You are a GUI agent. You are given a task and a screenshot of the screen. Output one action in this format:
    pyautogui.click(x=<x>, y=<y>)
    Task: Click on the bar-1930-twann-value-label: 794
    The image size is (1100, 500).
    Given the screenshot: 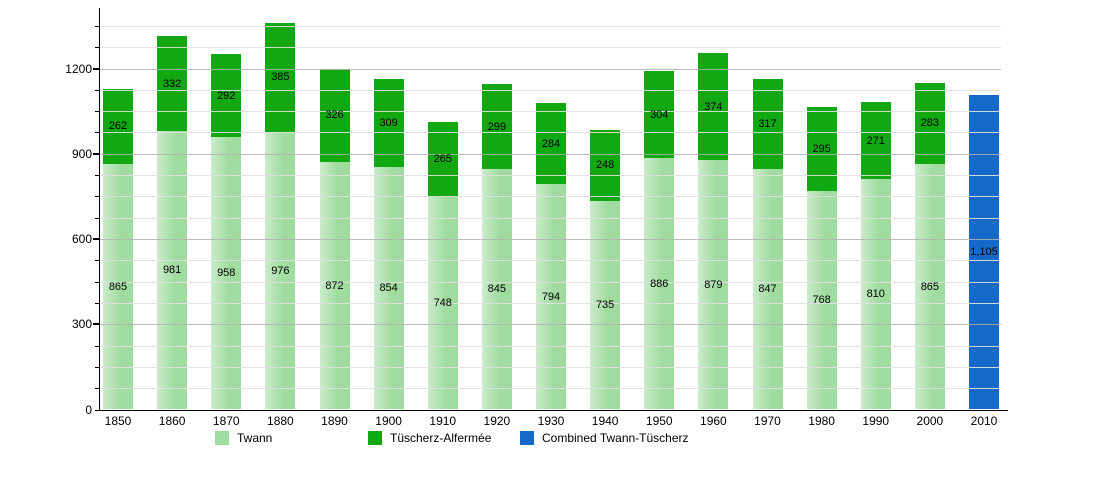 What is the action you would take?
    pyautogui.click(x=551, y=296)
    